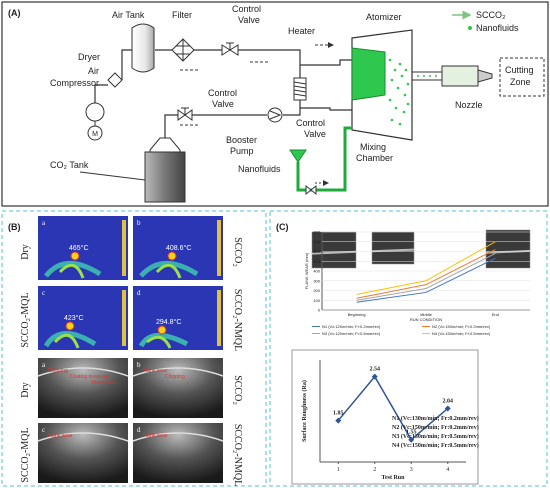  What do you see at coordinates (168, 322) in the screenshot?
I see `temperature: 294.8°C` at bounding box center [168, 322].